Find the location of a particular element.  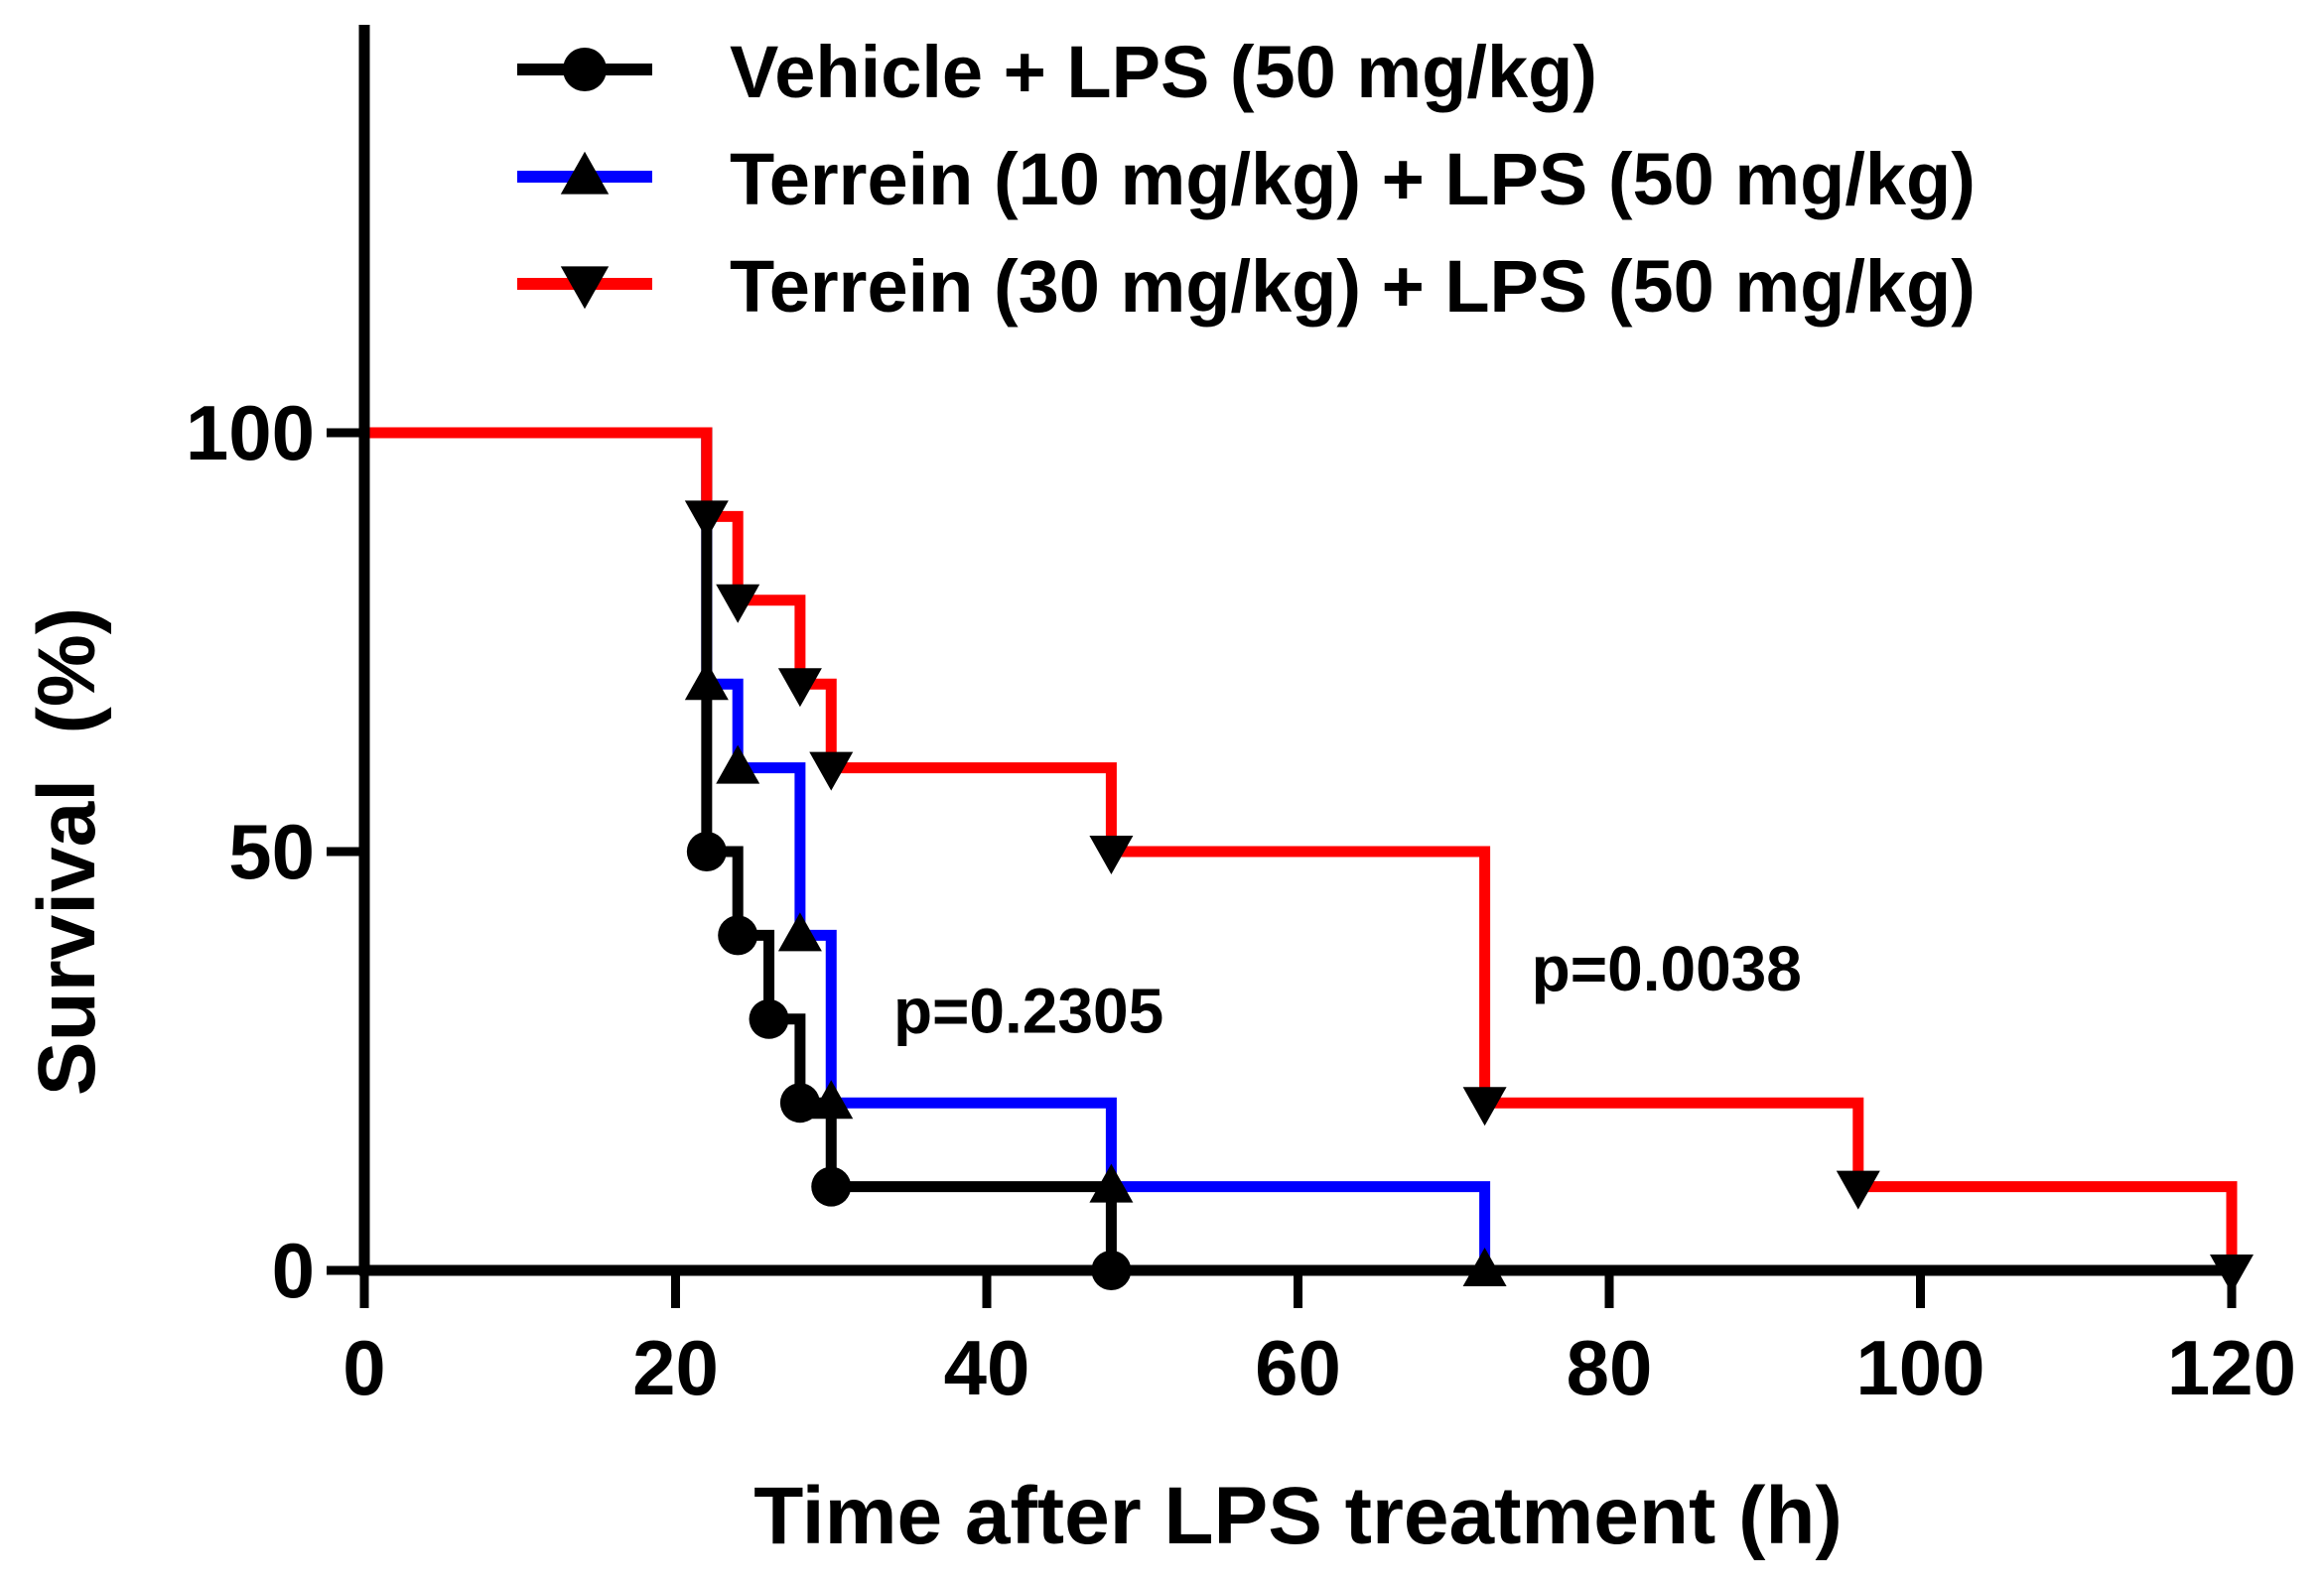

data-point-terrein-30-mg-kg-lps-50-mg-kg-96h is located at coordinates (1858, 1190).